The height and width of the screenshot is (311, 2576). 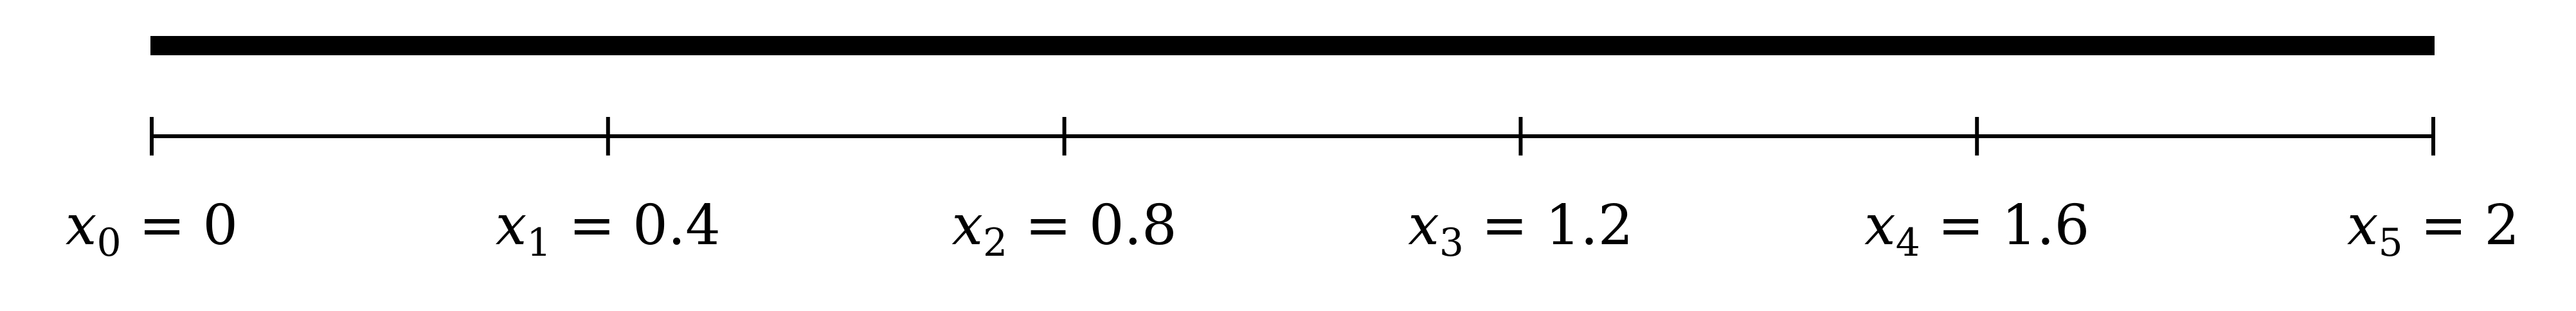 I want to click on node-index: 2, so click(x=995, y=242).